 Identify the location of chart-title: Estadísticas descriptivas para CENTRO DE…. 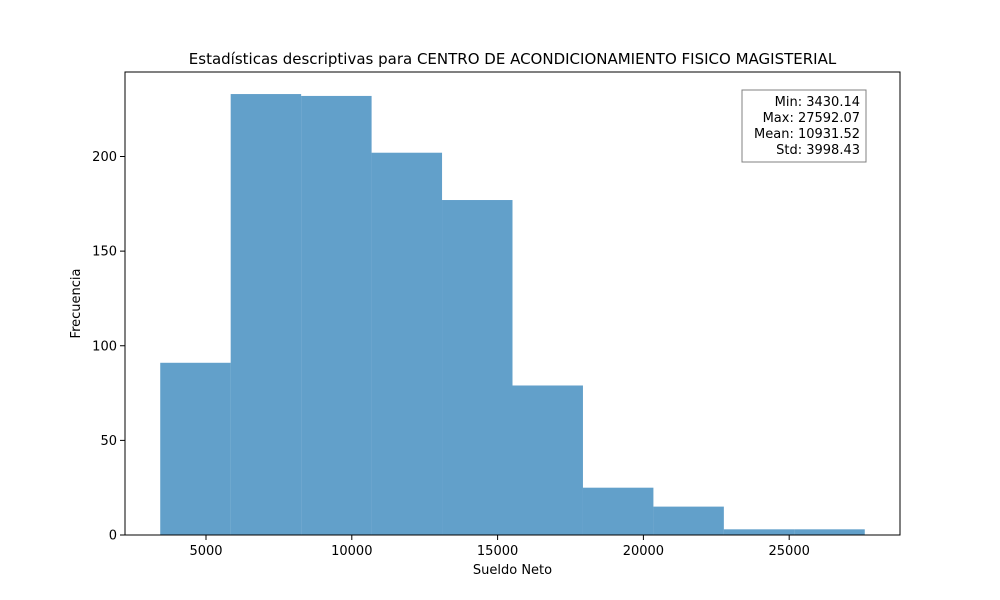
(513, 59).